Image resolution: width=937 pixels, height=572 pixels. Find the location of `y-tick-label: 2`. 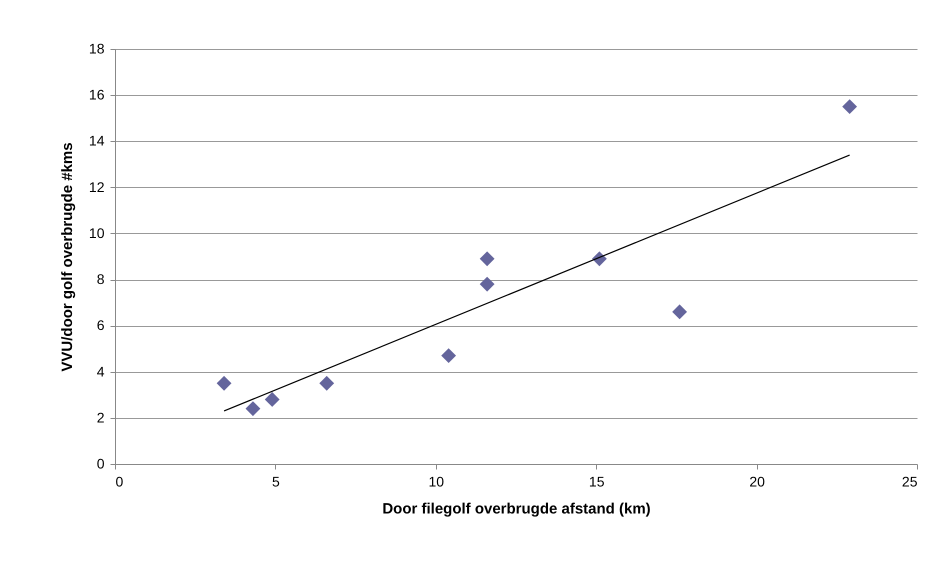

y-tick-label: 2 is located at coordinates (100, 417).